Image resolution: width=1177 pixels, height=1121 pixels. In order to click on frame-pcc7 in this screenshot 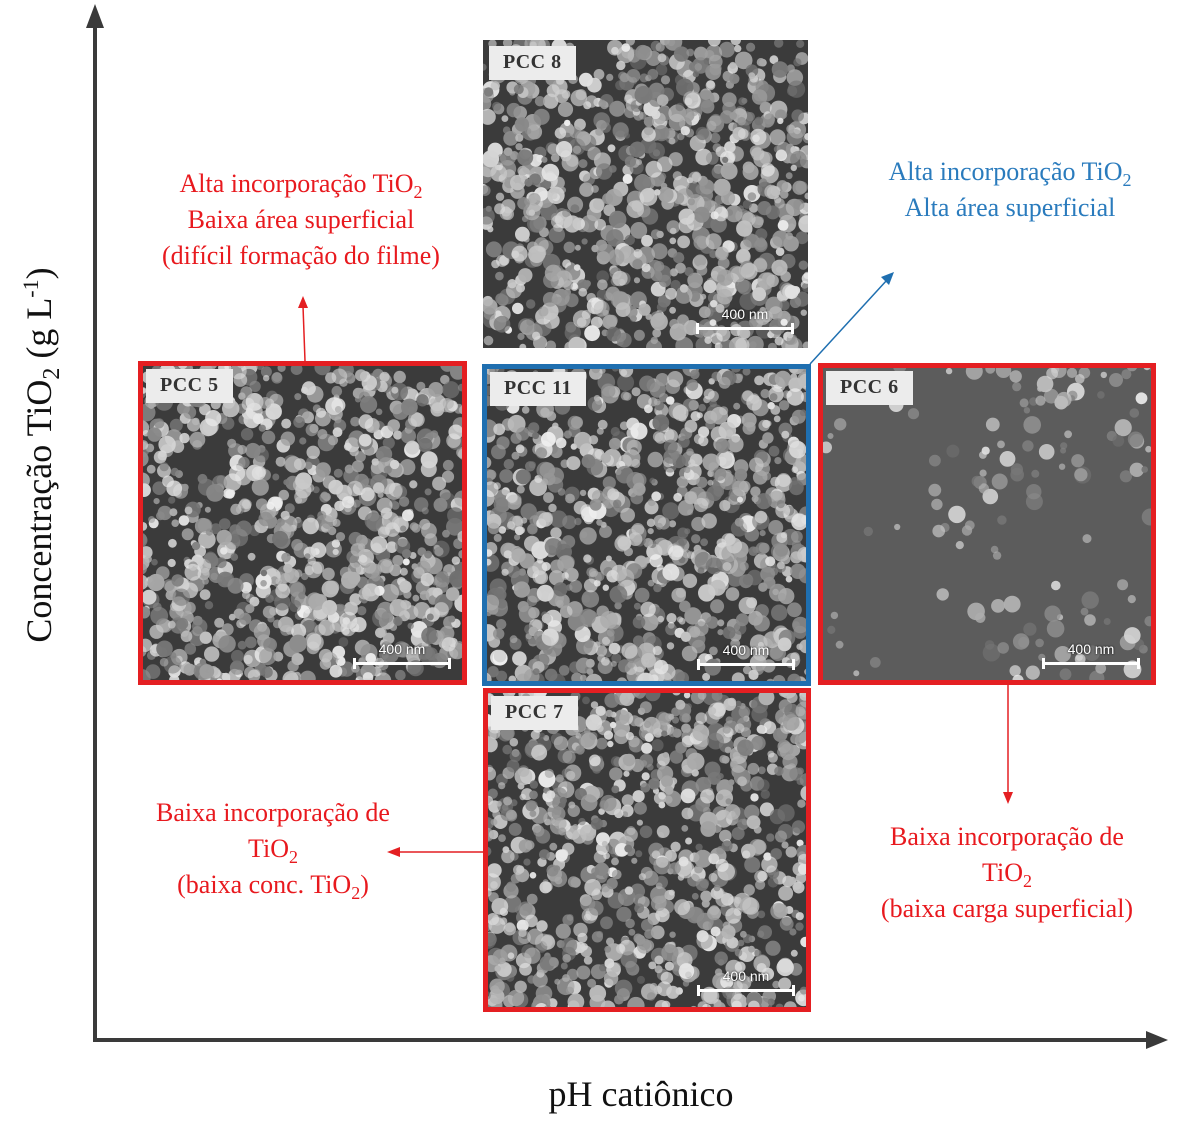, I will do `click(647, 850)`.